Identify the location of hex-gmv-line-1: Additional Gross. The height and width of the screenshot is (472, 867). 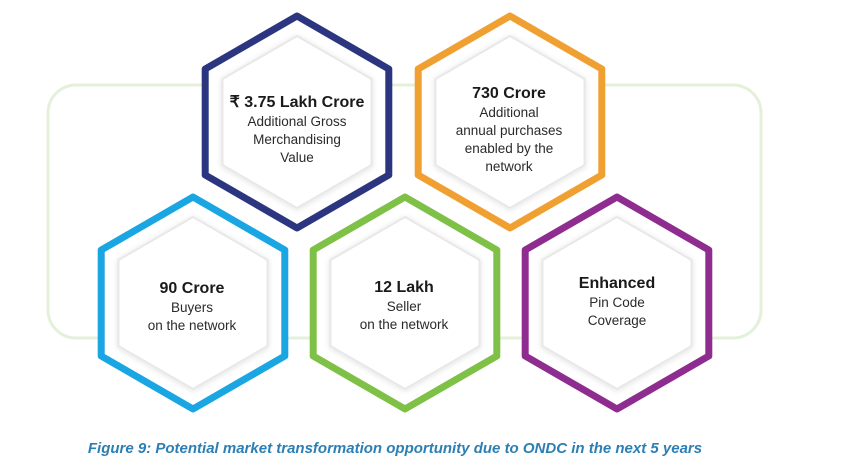
(297, 121).